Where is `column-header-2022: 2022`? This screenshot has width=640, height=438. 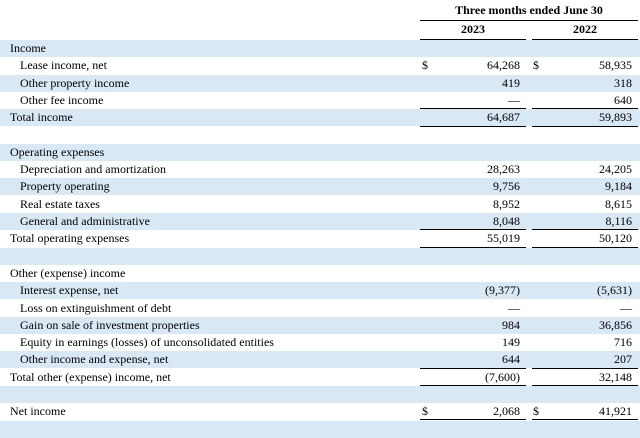 column-header-2022: 2022 is located at coordinates (585, 29).